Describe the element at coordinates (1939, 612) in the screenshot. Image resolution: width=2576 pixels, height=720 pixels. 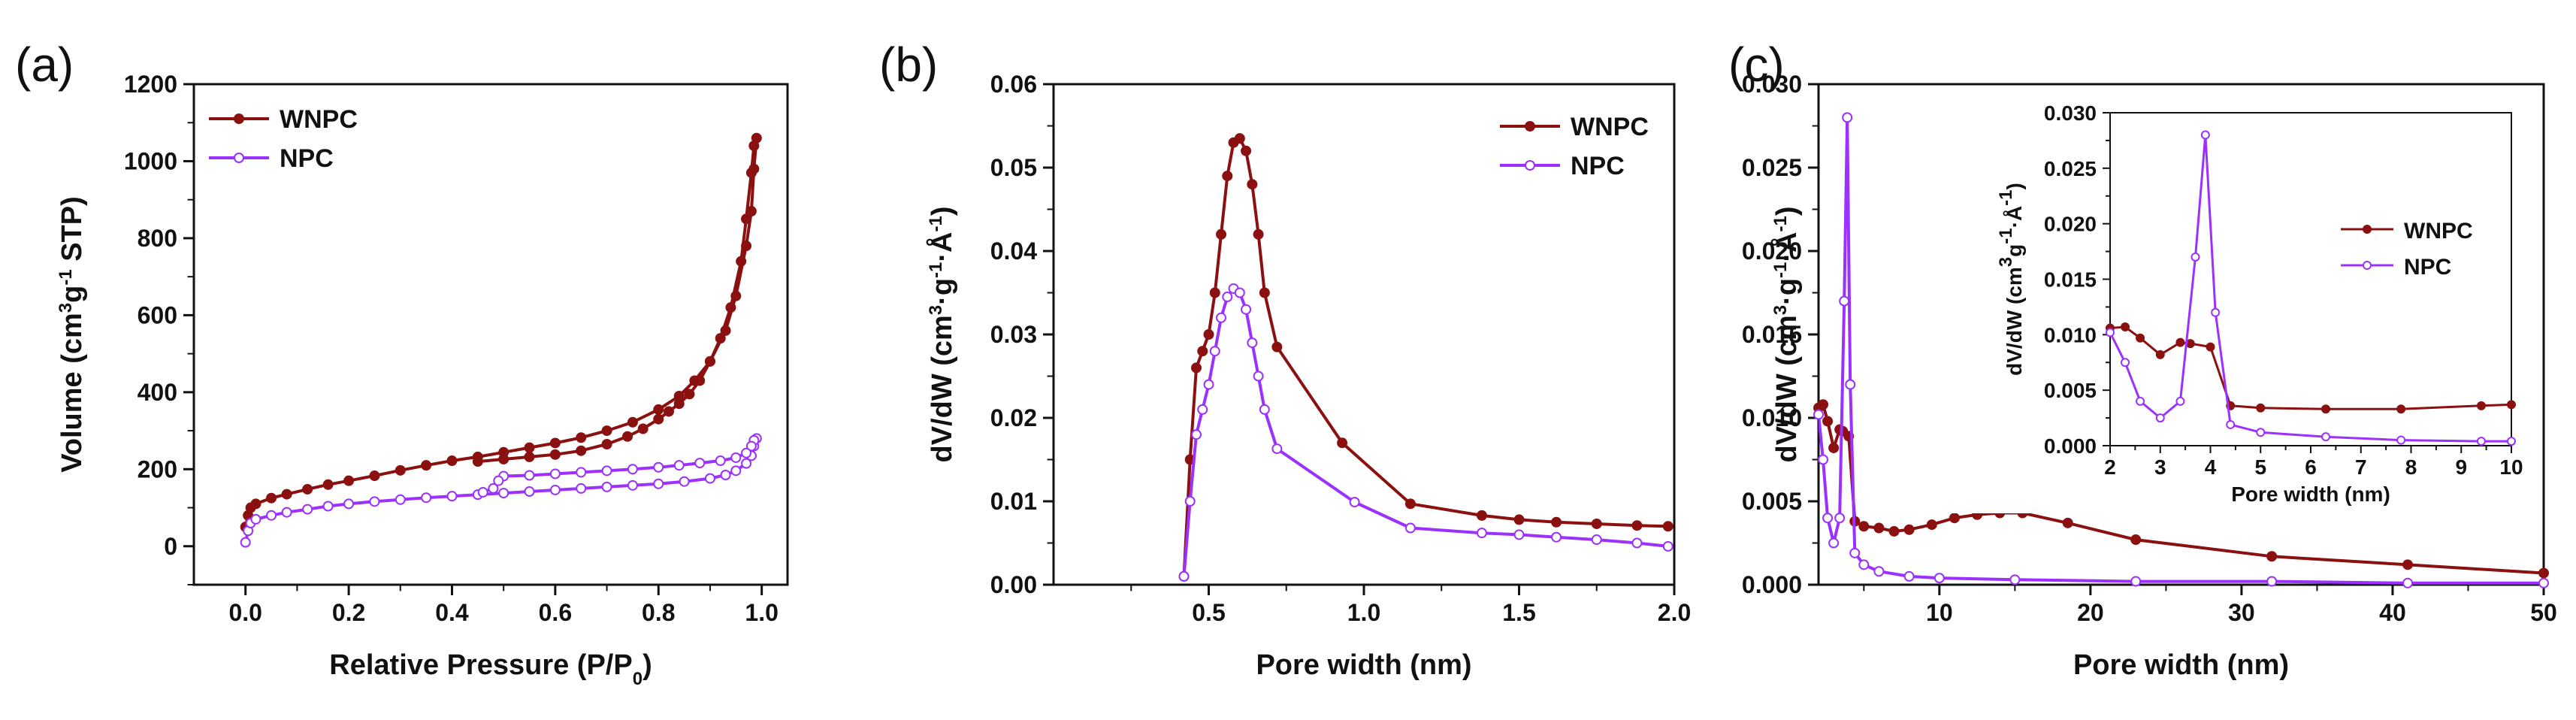
I see `x-tick-label: 10` at that location.